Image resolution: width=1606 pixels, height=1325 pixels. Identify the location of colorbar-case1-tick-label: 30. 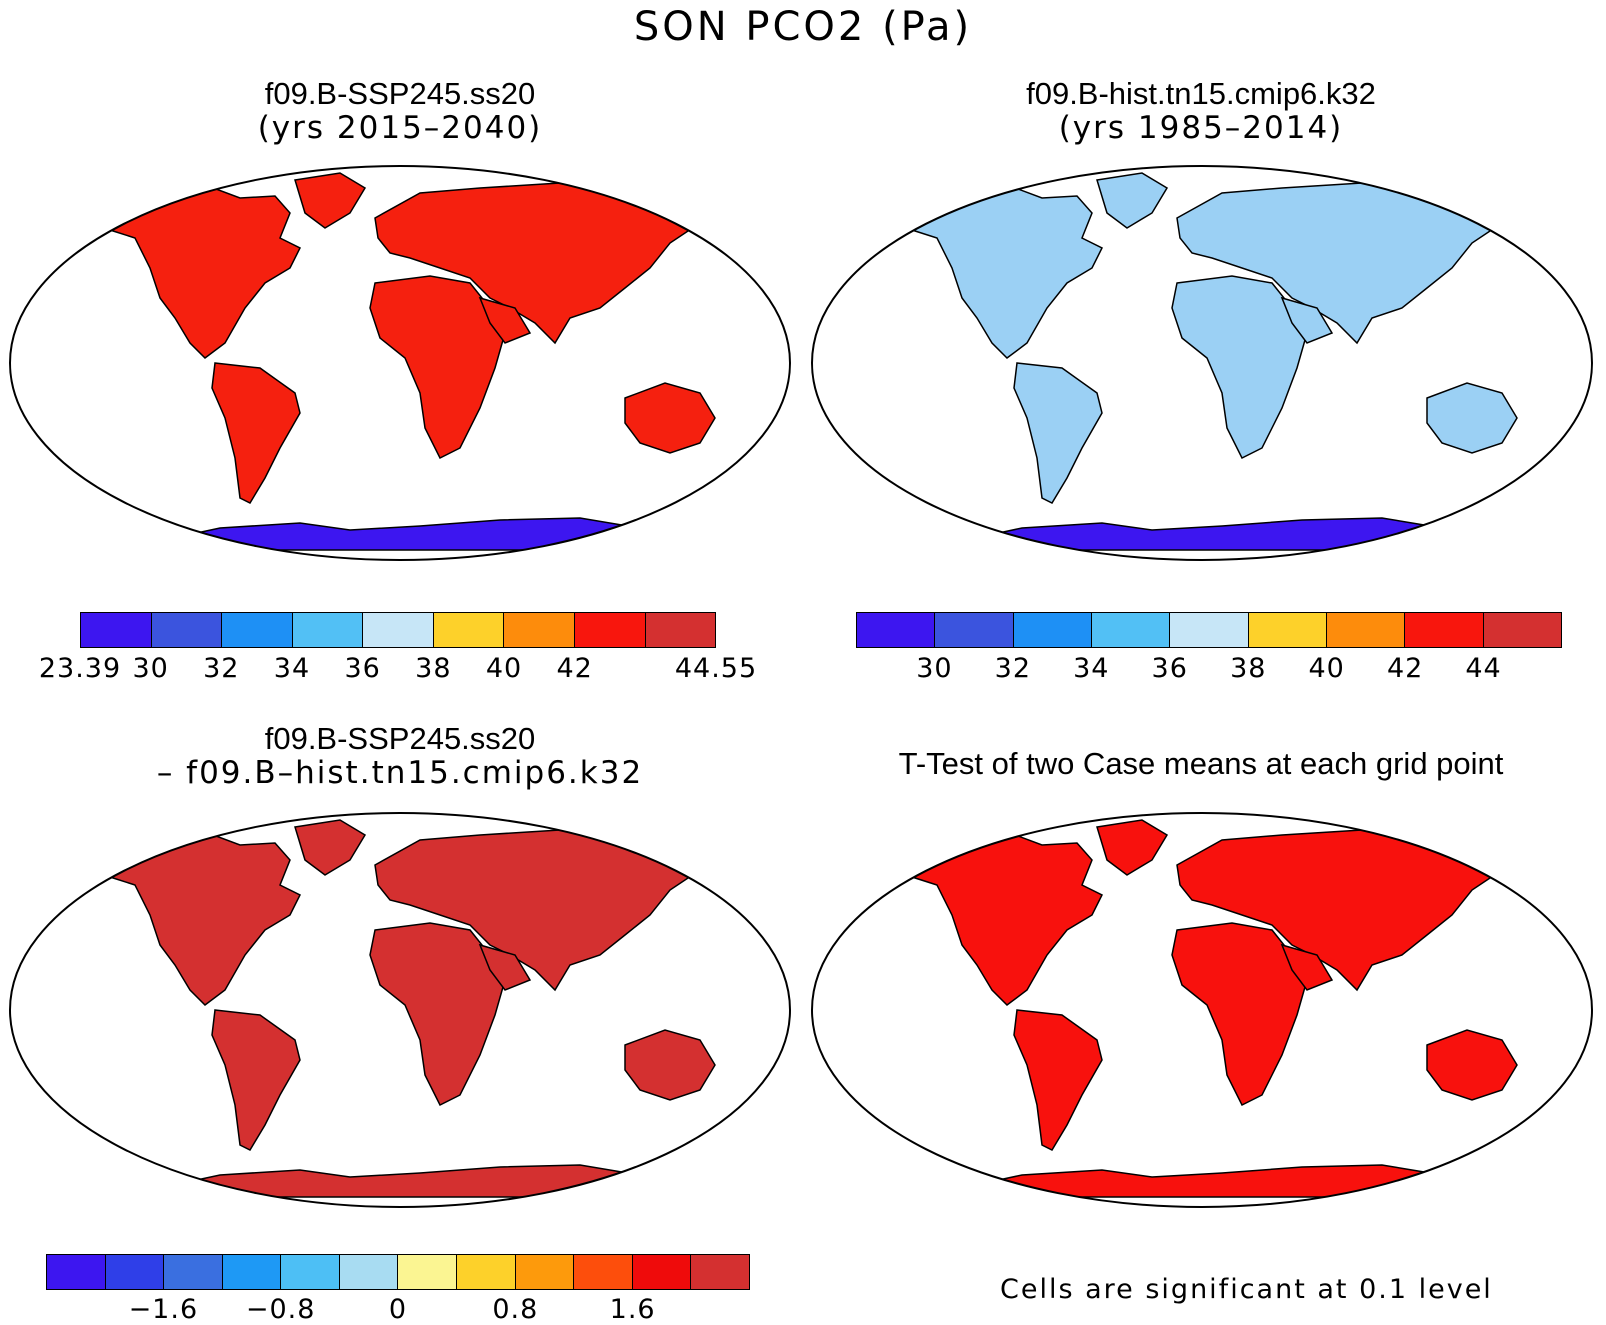
(150, 668).